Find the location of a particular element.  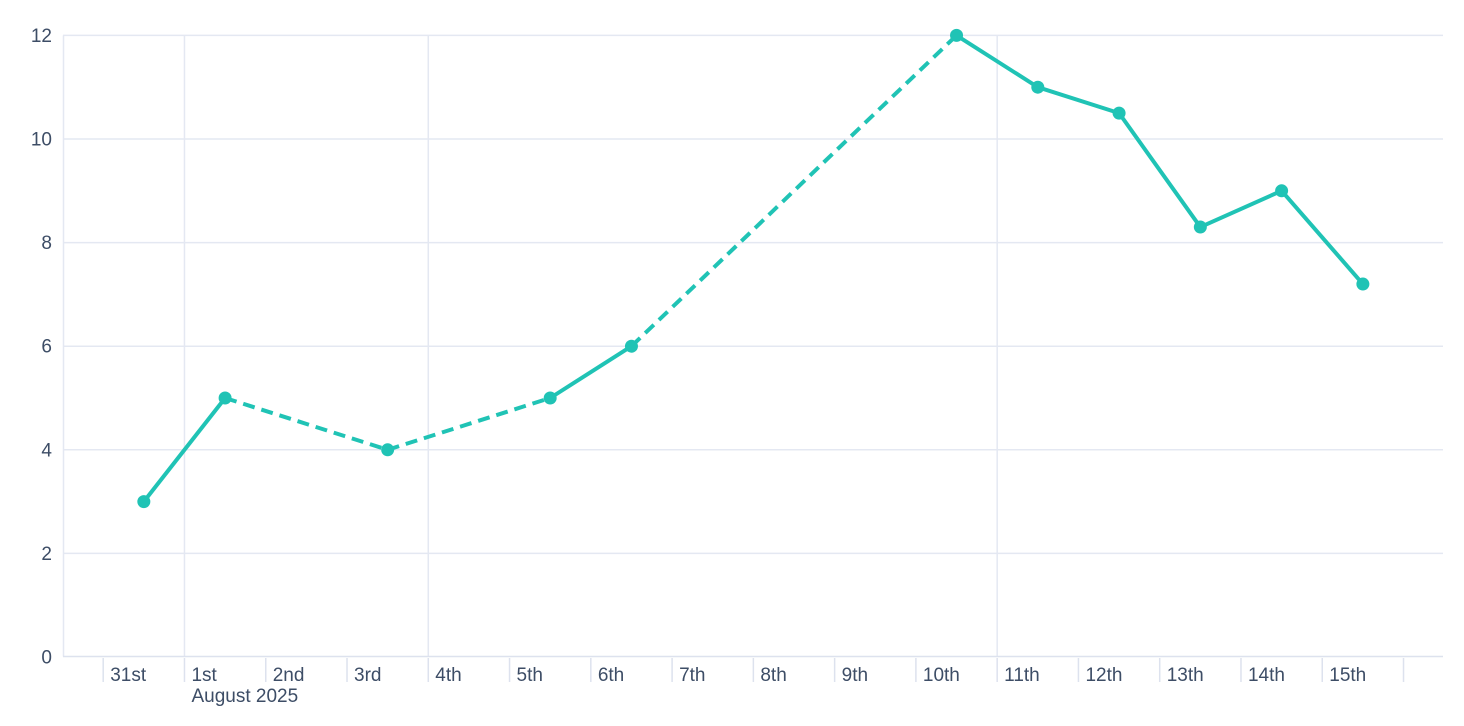

x-axis-tick-label: 1st is located at coordinates (204, 675).